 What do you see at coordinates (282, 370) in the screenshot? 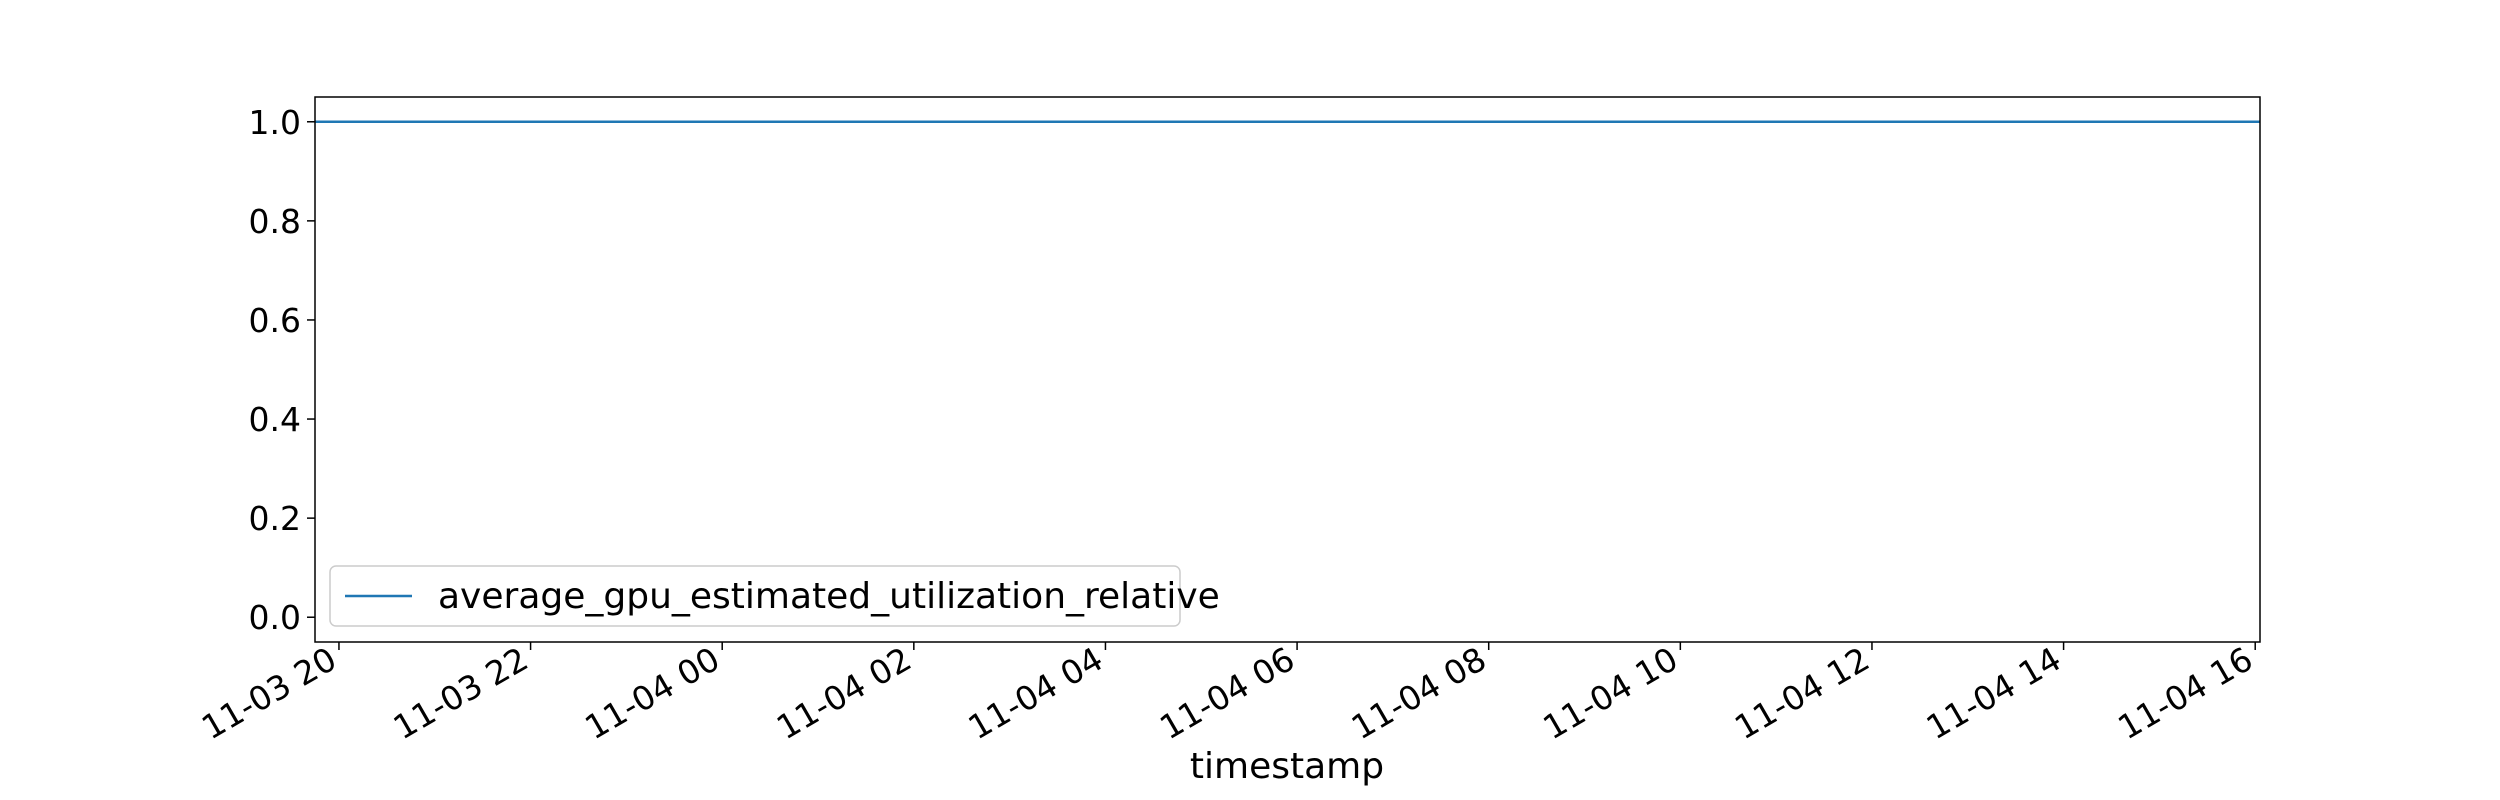
I see `y-axis-ticks: 0.0 0.2 0.4 0.6 0.8 1.0` at bounding box center [282, 370].